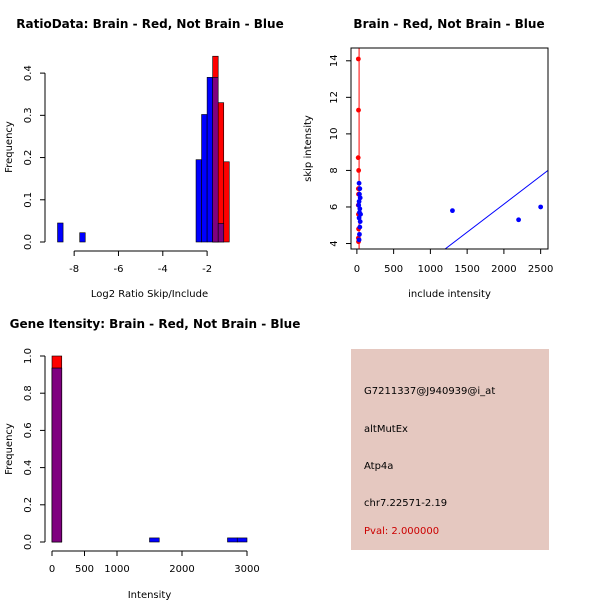 This screenshot has height=600, width=600. I want to click on chart2-y-tick-label-0: 0.0, so click(28, 542).